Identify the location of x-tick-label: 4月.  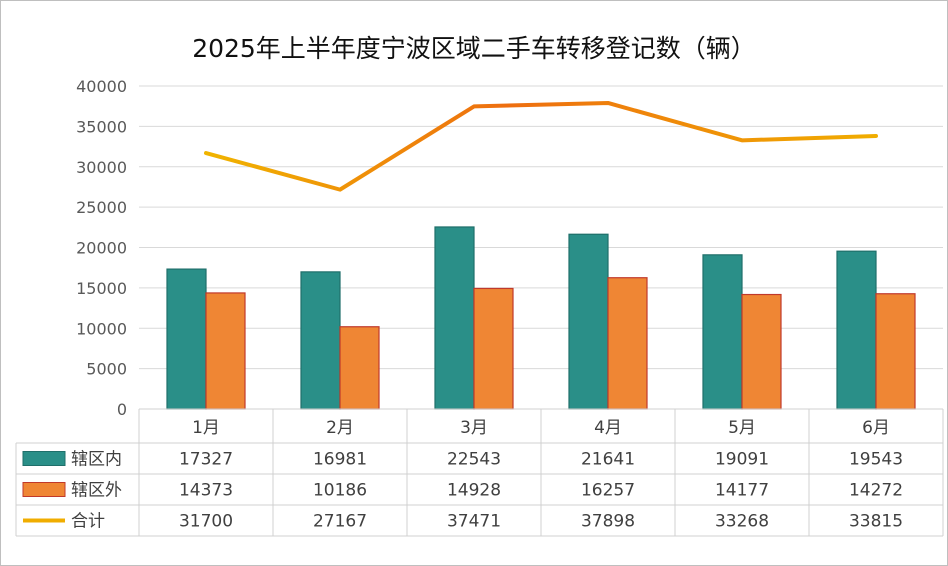
(608, 428).